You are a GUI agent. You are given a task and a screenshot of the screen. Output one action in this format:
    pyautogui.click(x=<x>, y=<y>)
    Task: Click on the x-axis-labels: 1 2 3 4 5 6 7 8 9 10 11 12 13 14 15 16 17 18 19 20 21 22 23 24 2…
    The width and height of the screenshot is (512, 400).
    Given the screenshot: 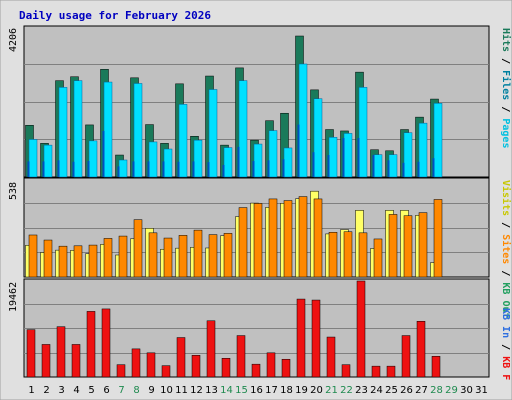 What is the action you would take?
    pyautogui.click(x=258, y=390)
    